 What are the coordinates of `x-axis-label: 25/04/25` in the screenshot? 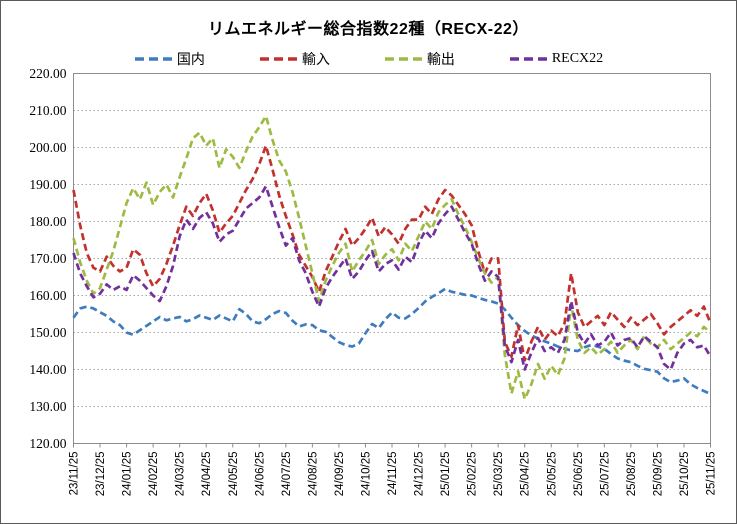 It's located at (526, 474).